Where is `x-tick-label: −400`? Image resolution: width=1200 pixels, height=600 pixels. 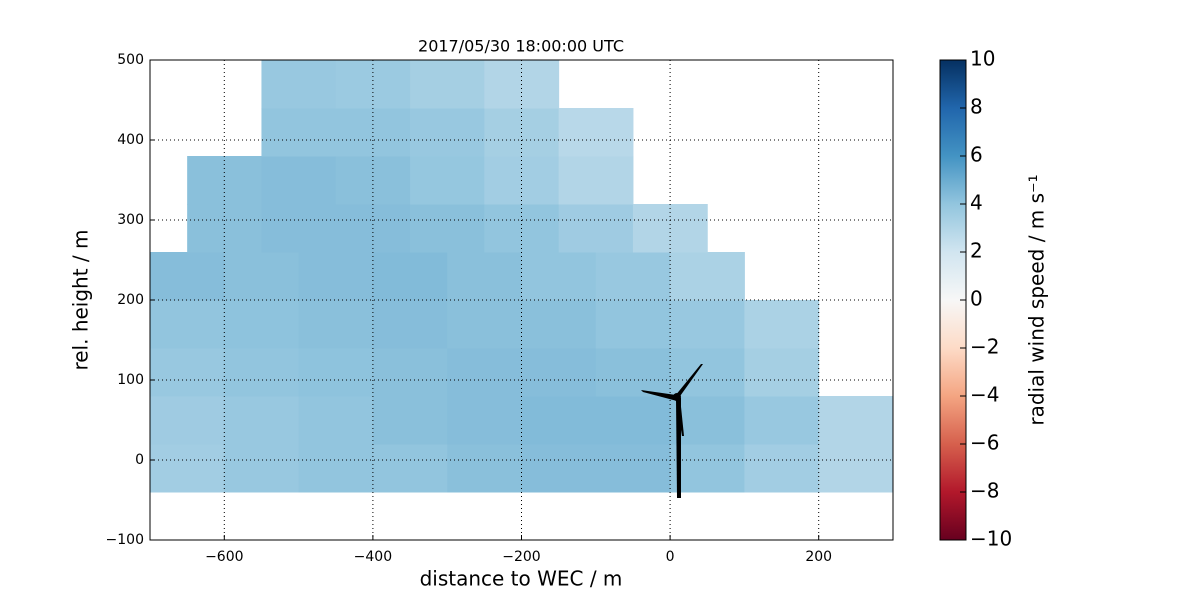
x-tick-label: −400 is located at coordinates (373, 557).